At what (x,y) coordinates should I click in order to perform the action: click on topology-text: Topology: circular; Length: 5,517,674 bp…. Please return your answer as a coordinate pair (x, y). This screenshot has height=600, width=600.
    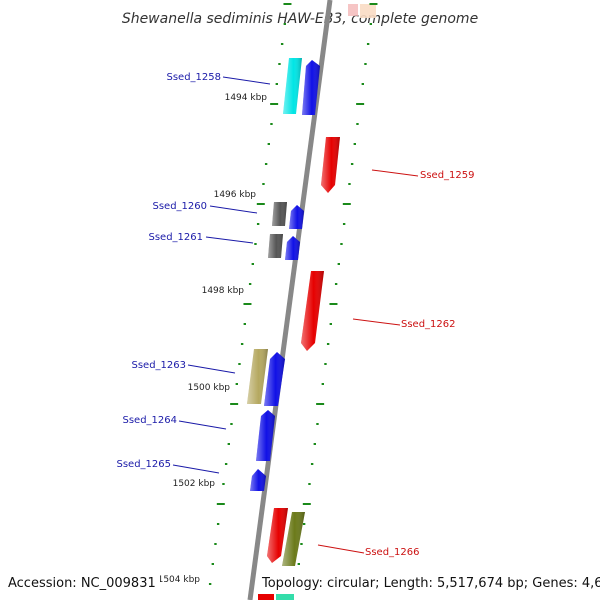
    Looking at the image, I should click on (430, 583).